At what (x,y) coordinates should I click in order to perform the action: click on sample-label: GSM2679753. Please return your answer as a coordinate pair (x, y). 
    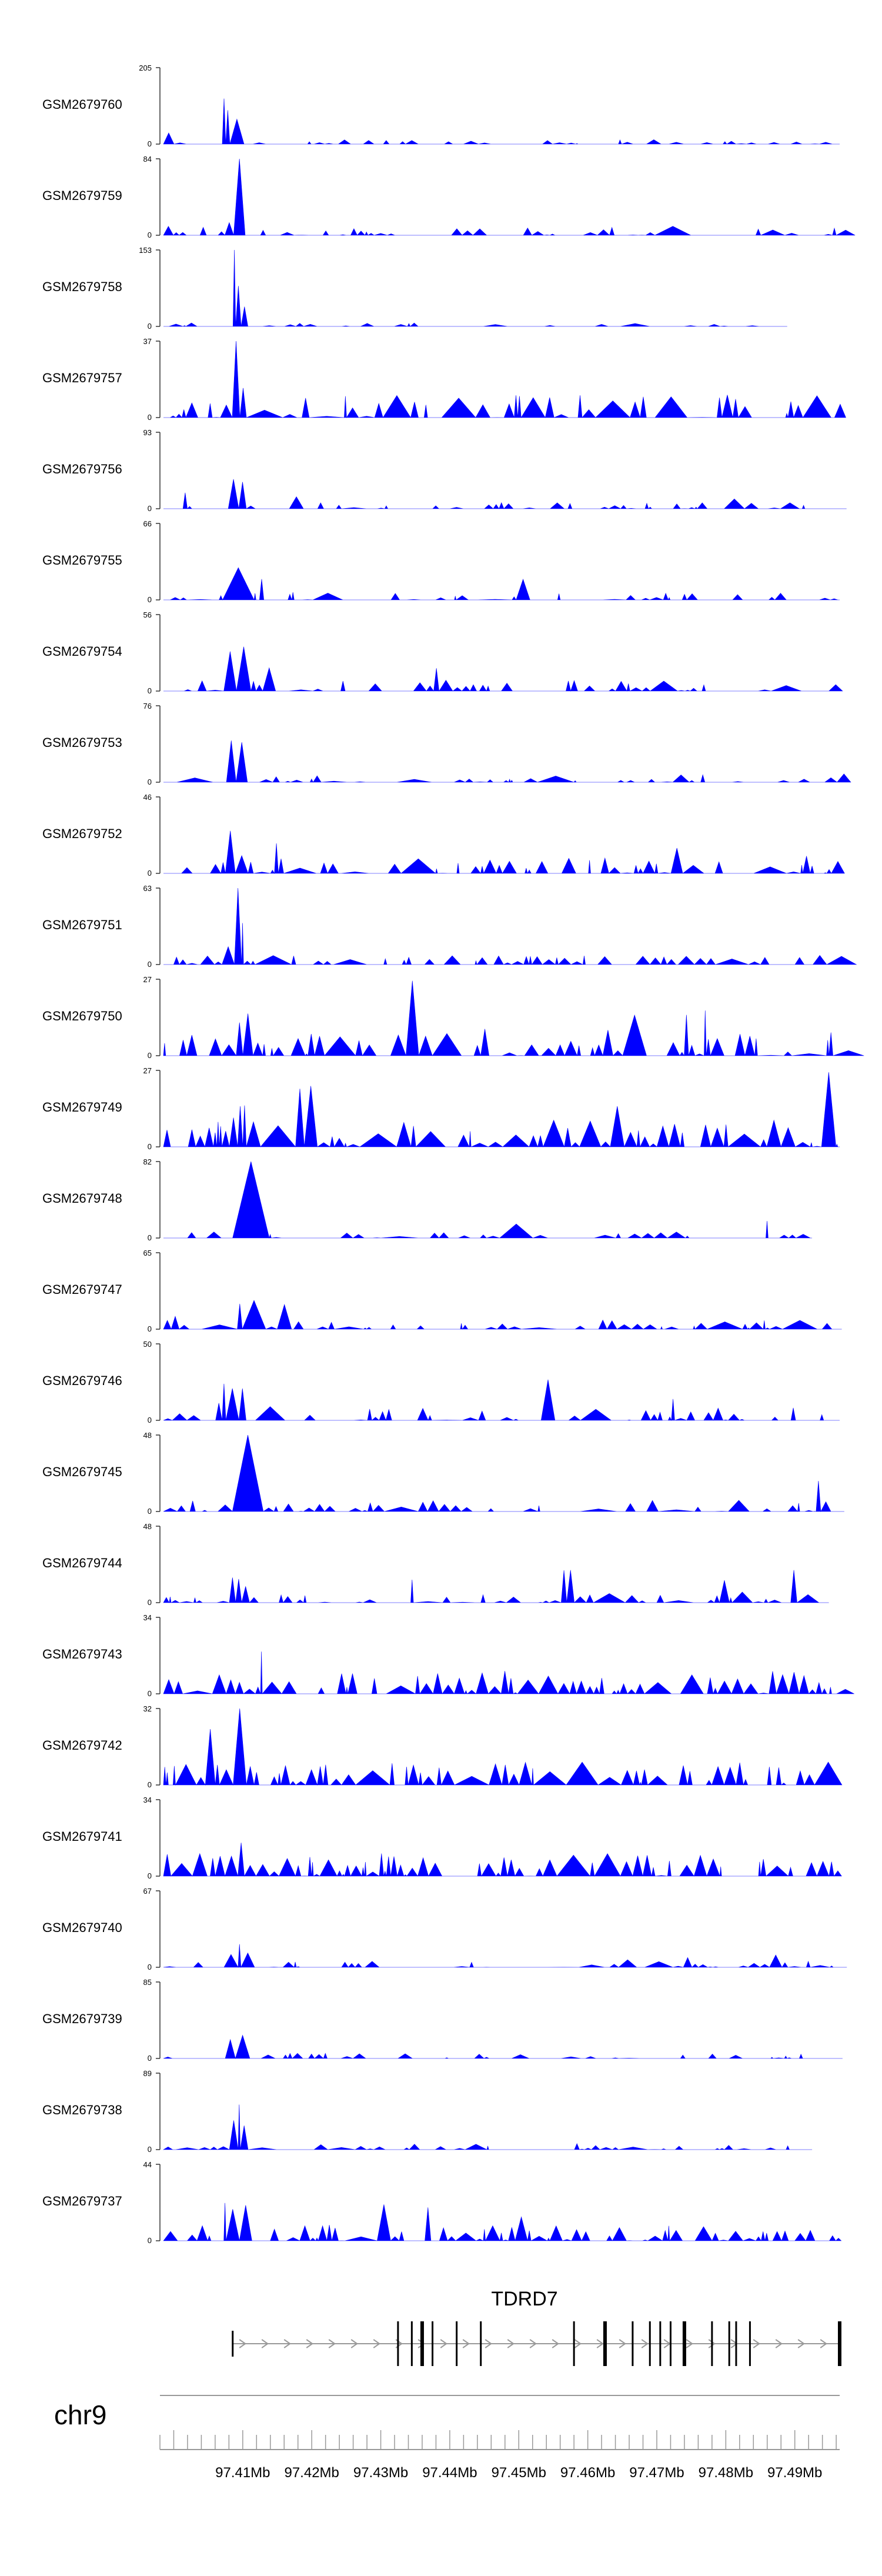
    Looking at the image, I should click on (82, 742).